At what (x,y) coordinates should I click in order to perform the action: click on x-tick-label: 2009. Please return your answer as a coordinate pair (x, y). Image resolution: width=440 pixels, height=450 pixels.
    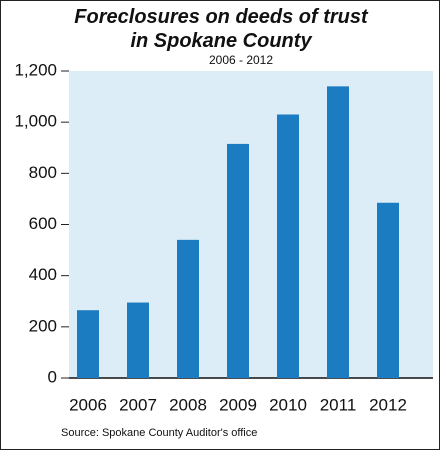
    Looking at the image, I should click on (238, 404).